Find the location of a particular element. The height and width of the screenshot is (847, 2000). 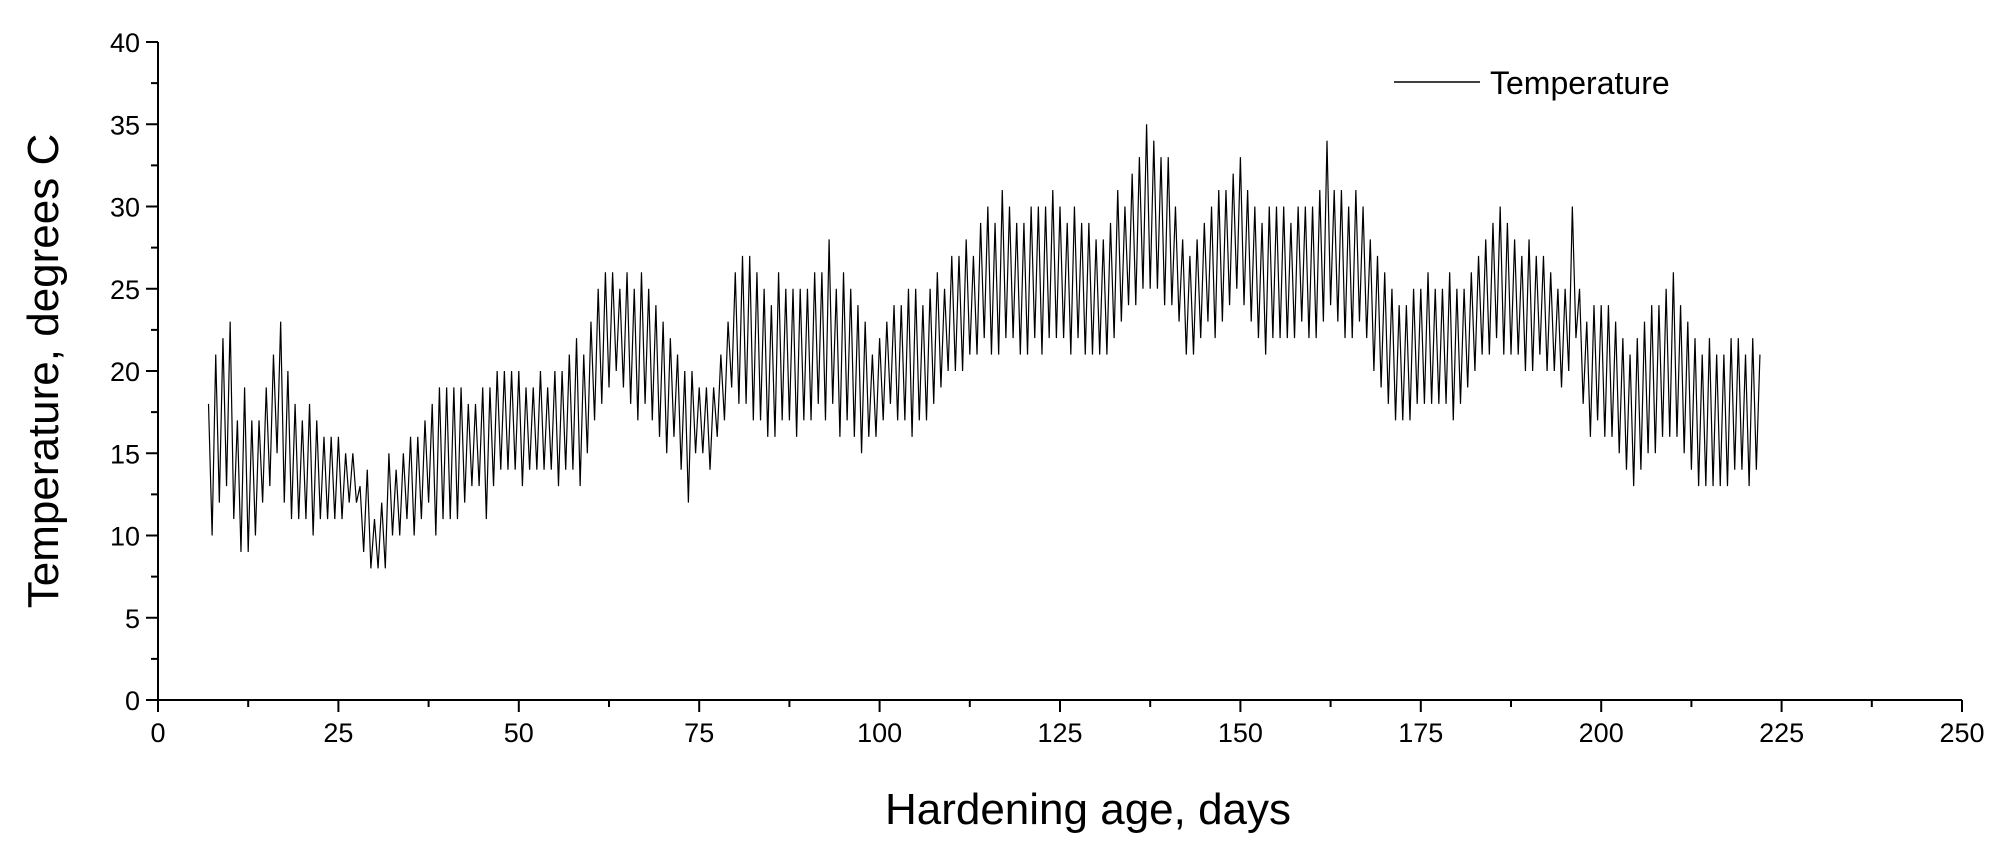

x-tick-label: 225 is located at coordinates (1781, 733).